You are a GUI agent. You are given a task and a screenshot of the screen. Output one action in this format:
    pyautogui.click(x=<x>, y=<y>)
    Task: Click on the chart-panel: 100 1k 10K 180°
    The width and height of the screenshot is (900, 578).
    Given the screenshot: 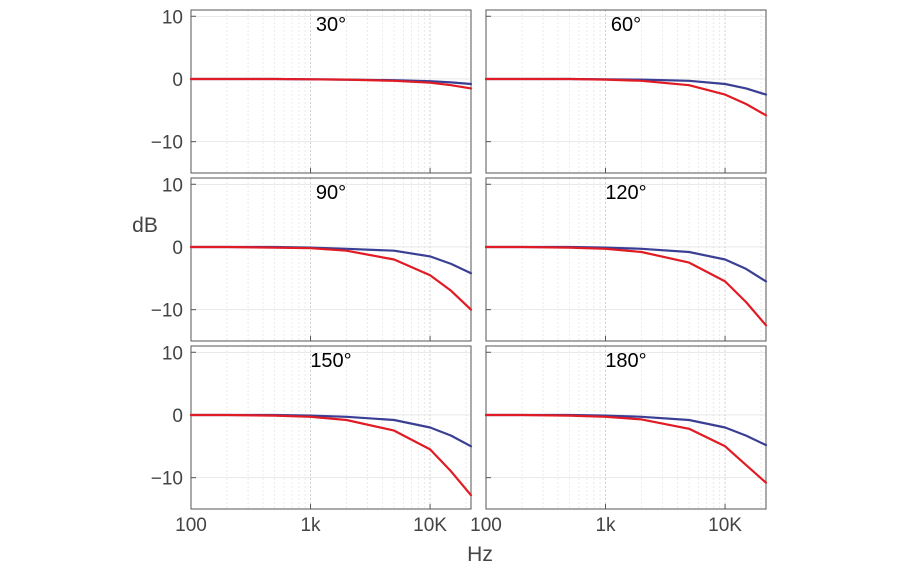 What is the action you would take?
    pyautogui.click(x=619, y=440)
    